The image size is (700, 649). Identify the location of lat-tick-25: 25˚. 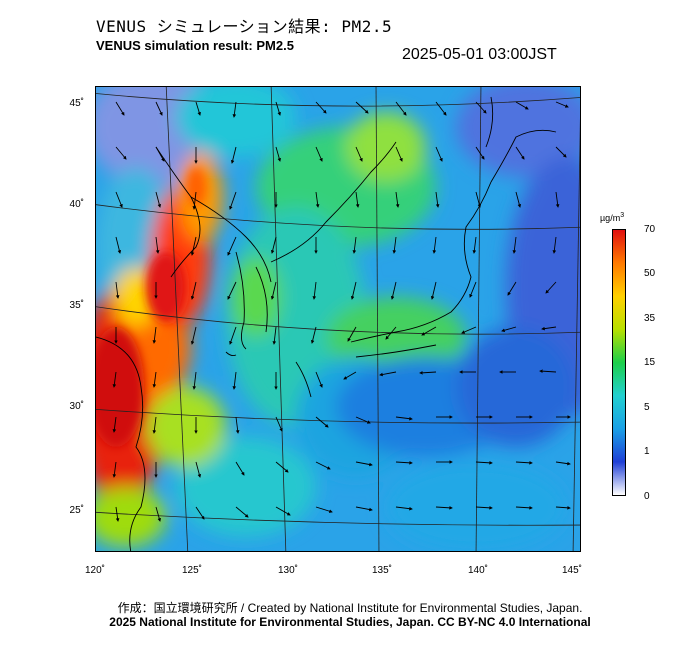
(76, 510).